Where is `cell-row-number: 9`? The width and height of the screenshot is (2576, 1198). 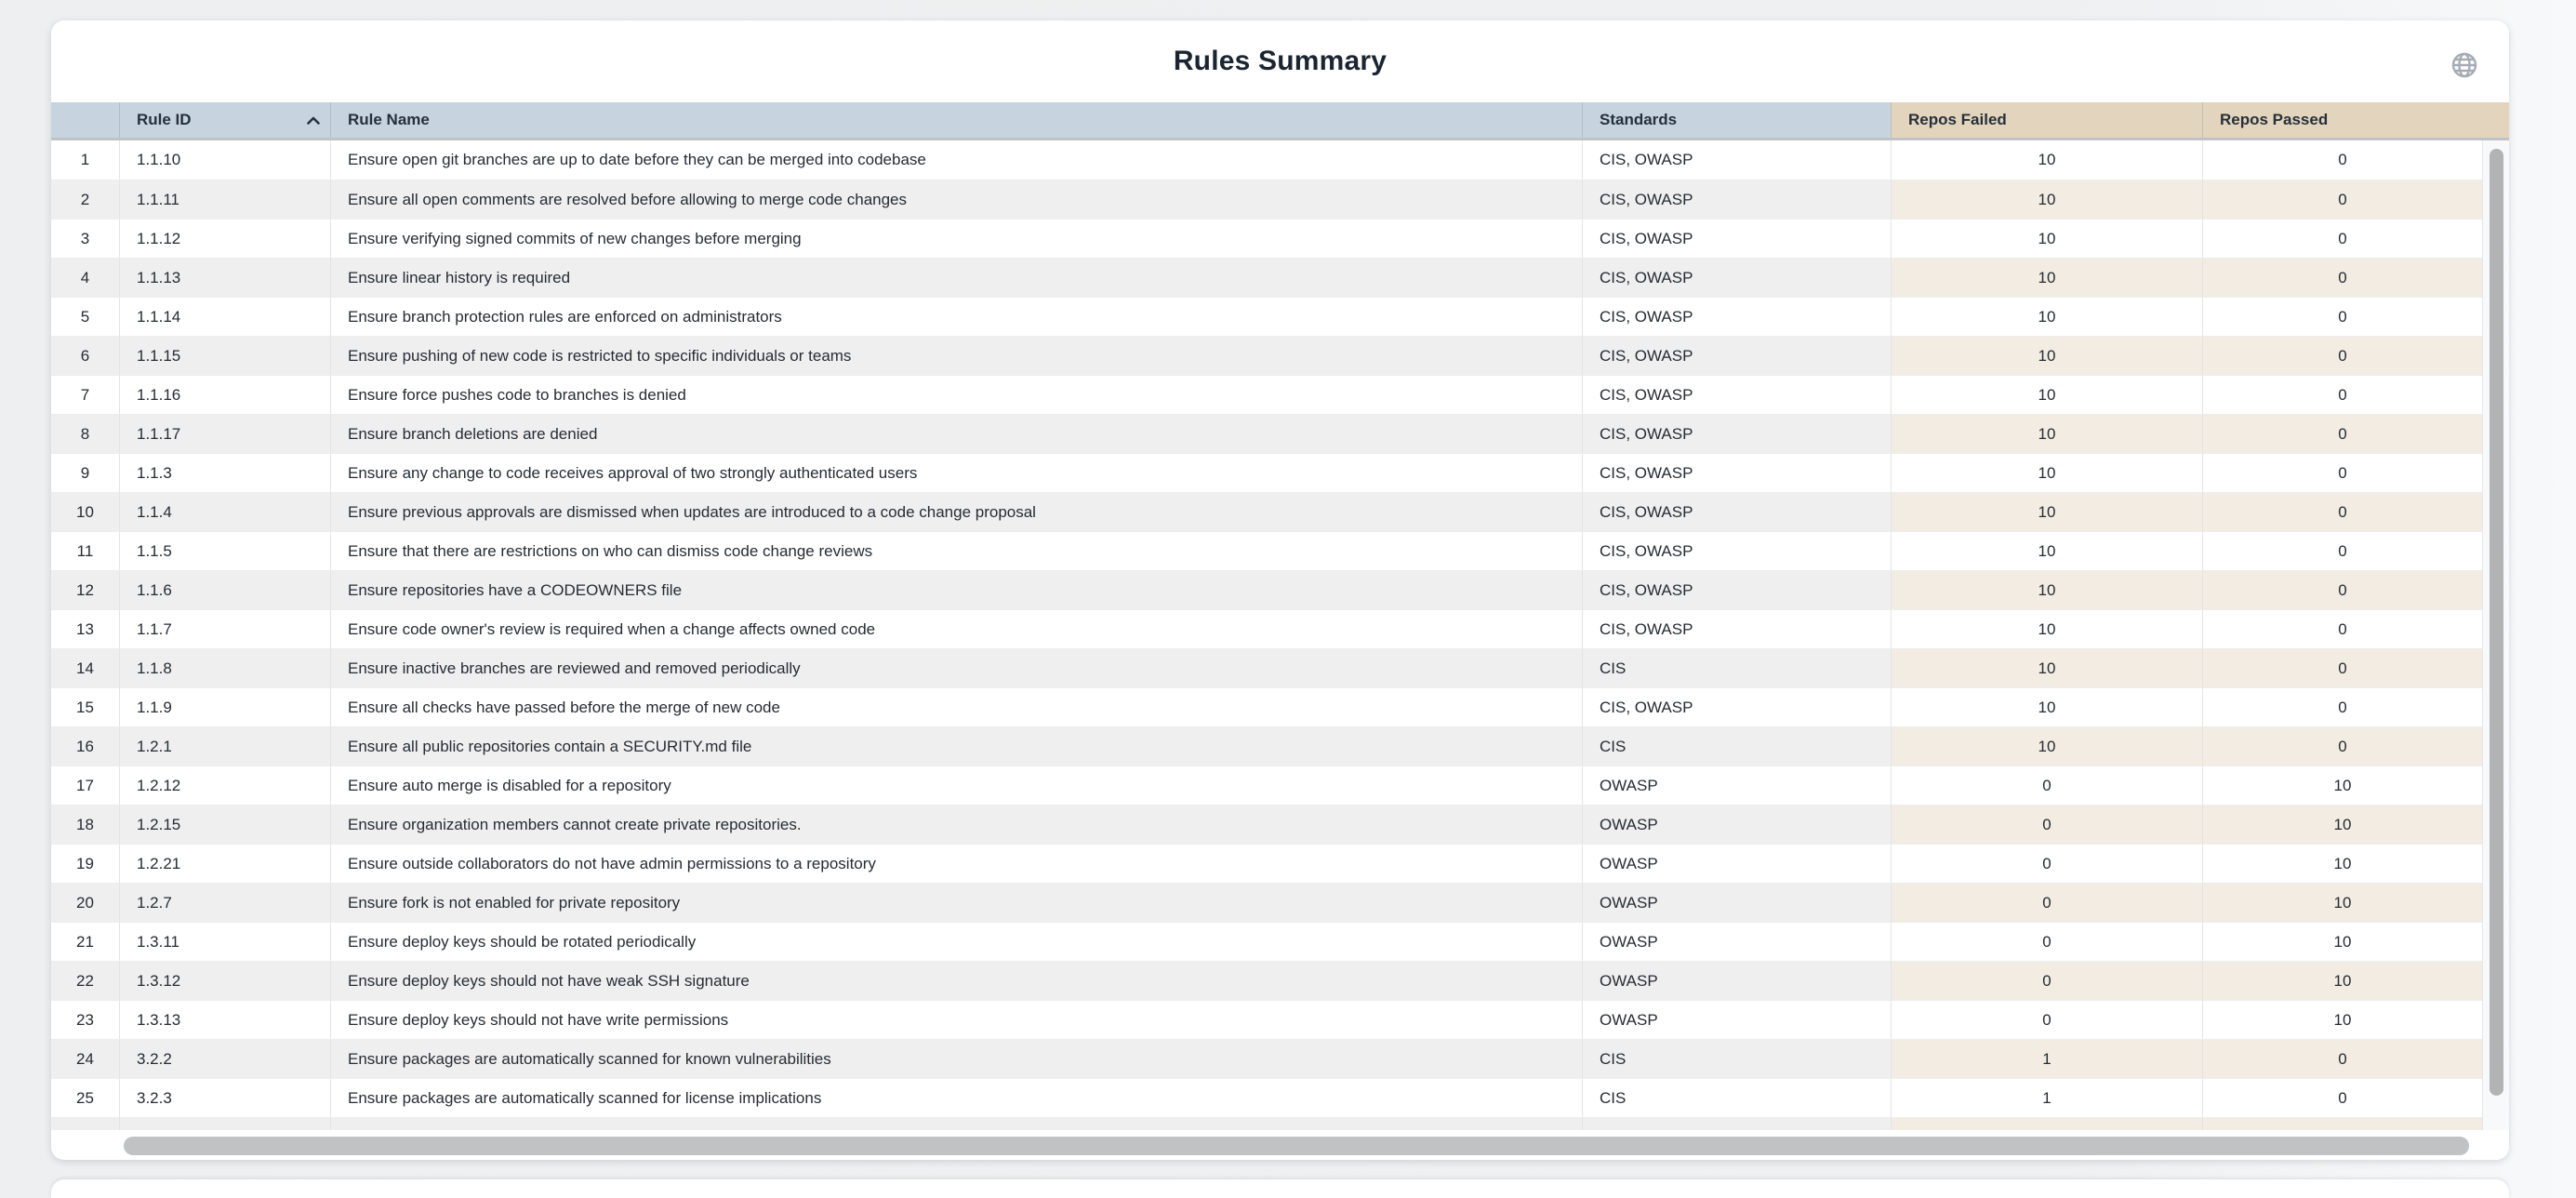
cell-row-number: 9 is located at coordinates (85, 473).